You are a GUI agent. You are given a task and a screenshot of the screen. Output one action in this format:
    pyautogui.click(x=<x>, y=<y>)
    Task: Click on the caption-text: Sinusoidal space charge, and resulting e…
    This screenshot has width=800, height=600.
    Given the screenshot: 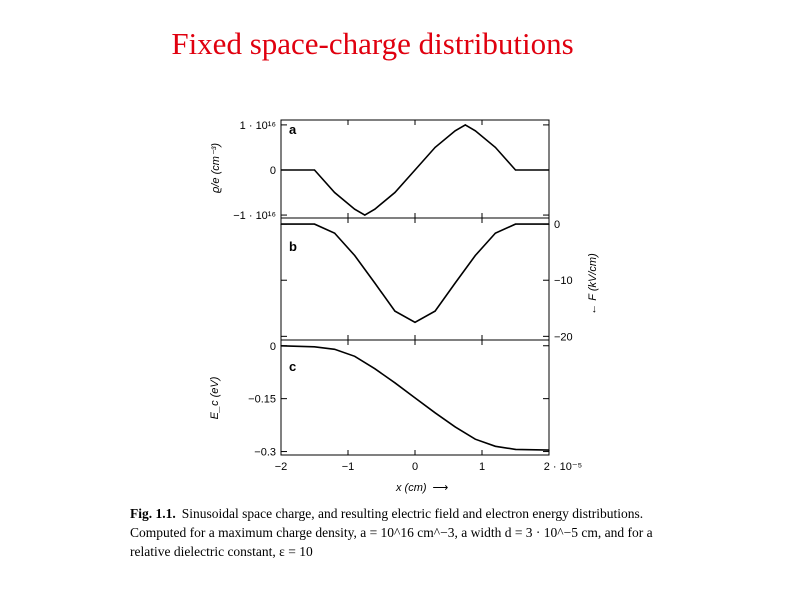 What is the action you would take?
    pyautogui.click(x=391, y=532)
    